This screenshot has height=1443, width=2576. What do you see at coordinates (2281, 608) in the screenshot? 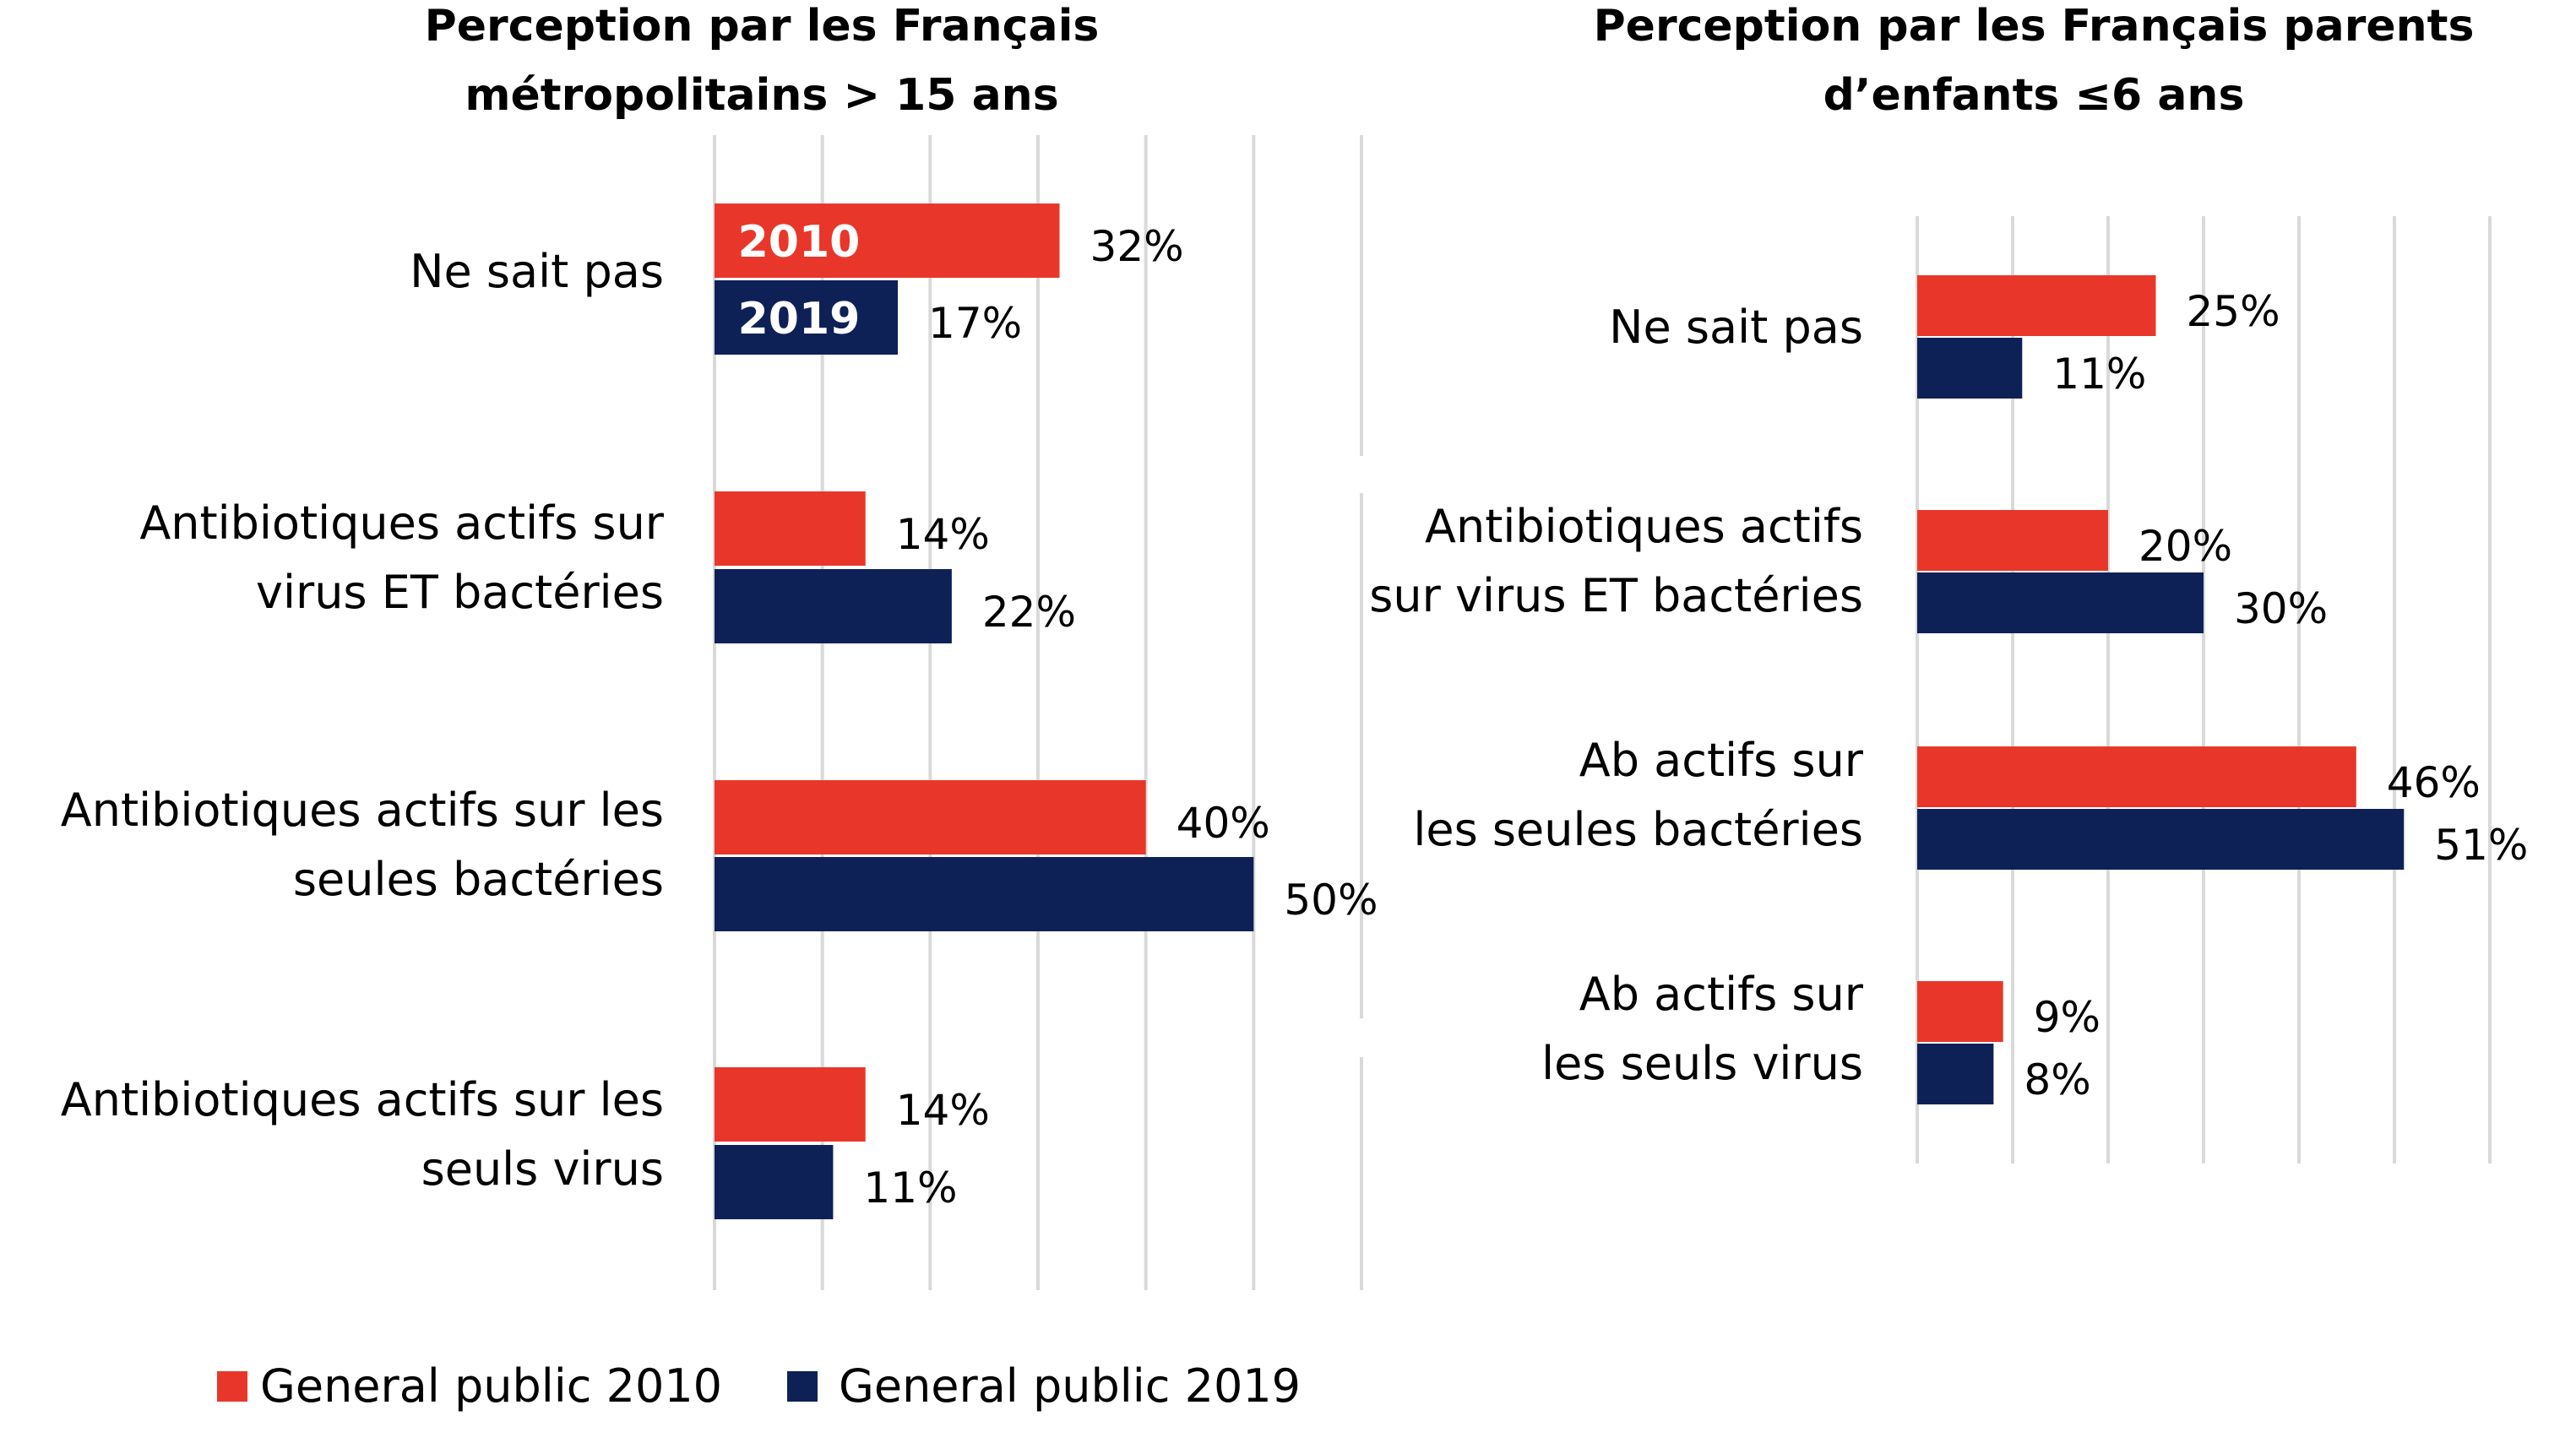
I see `data-label: 30%` at bounding box center [2281, 608].